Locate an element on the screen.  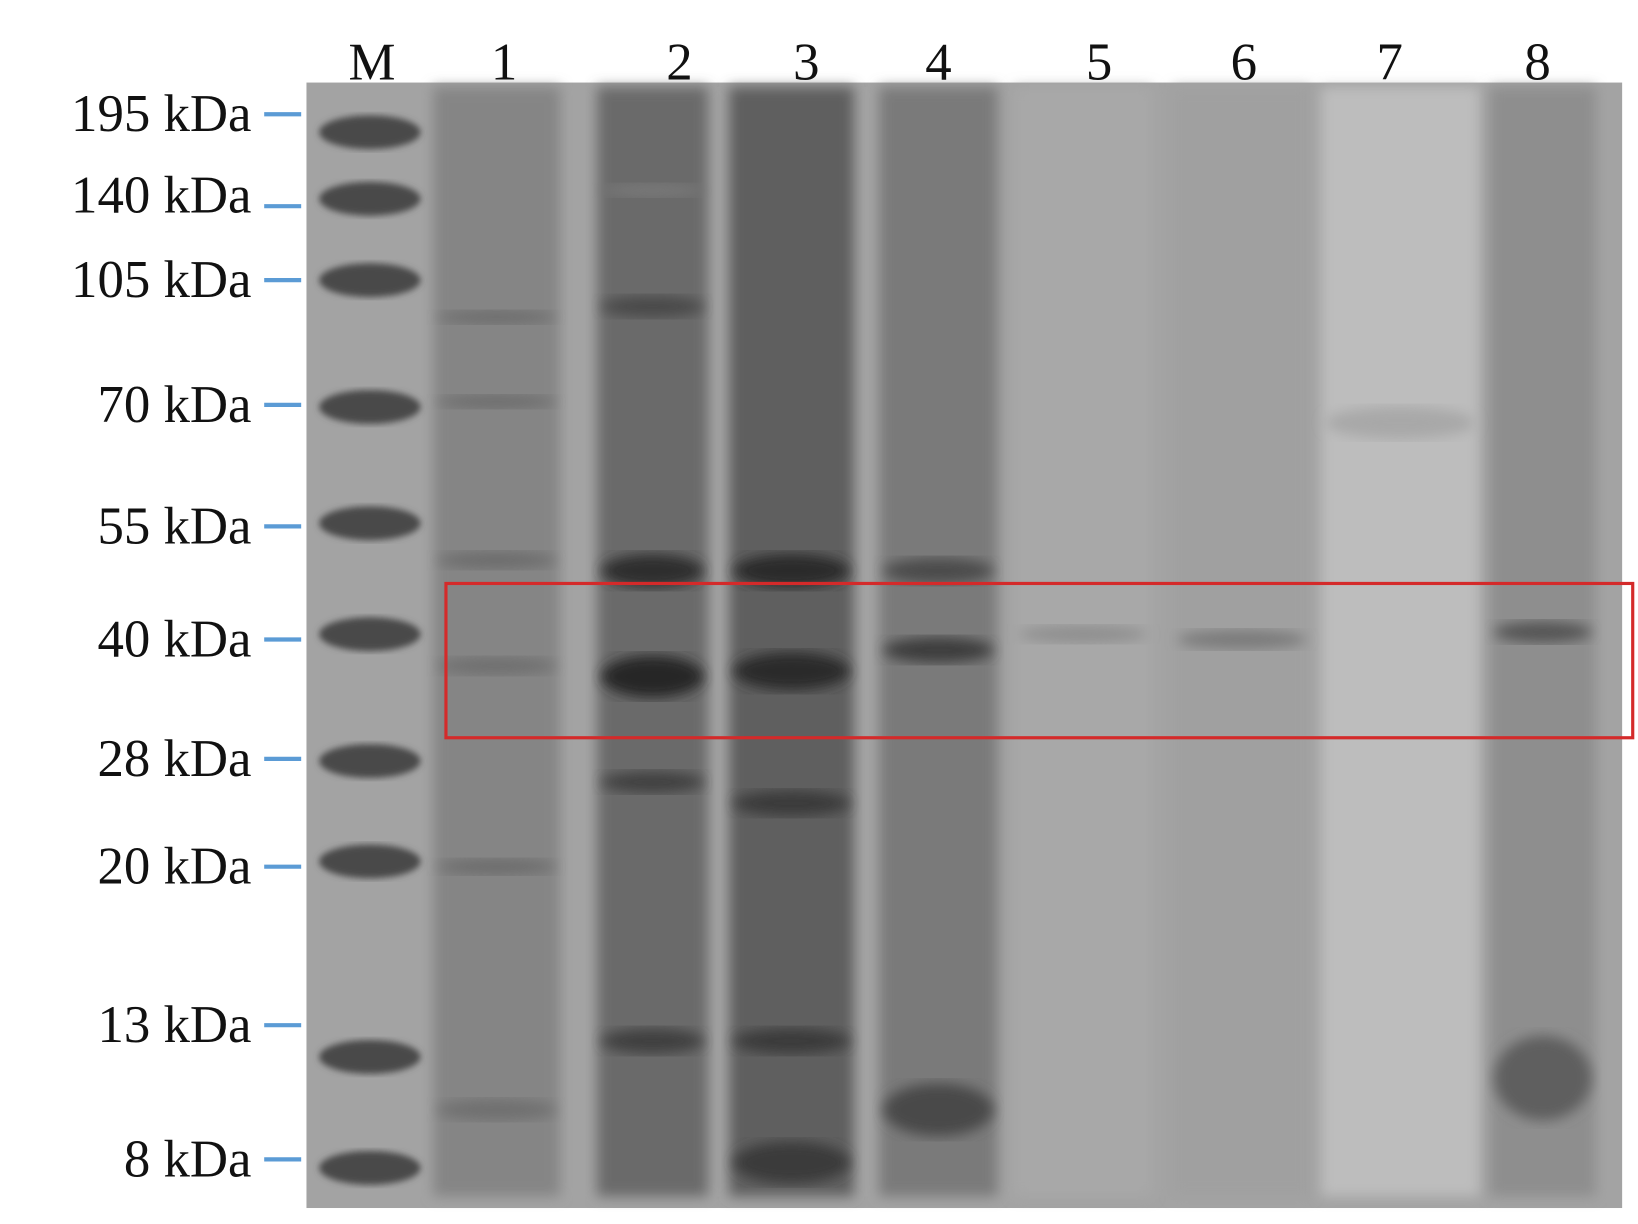
lane-labels: M 1 2 3 4 5 6 7 8 is located at coordinates (949, 62).